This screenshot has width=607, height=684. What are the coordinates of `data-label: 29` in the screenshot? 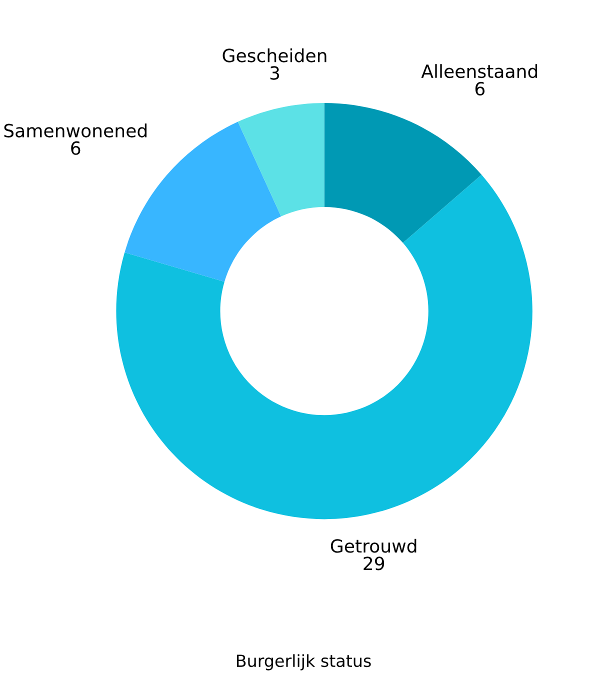 It's located at (374, 563).